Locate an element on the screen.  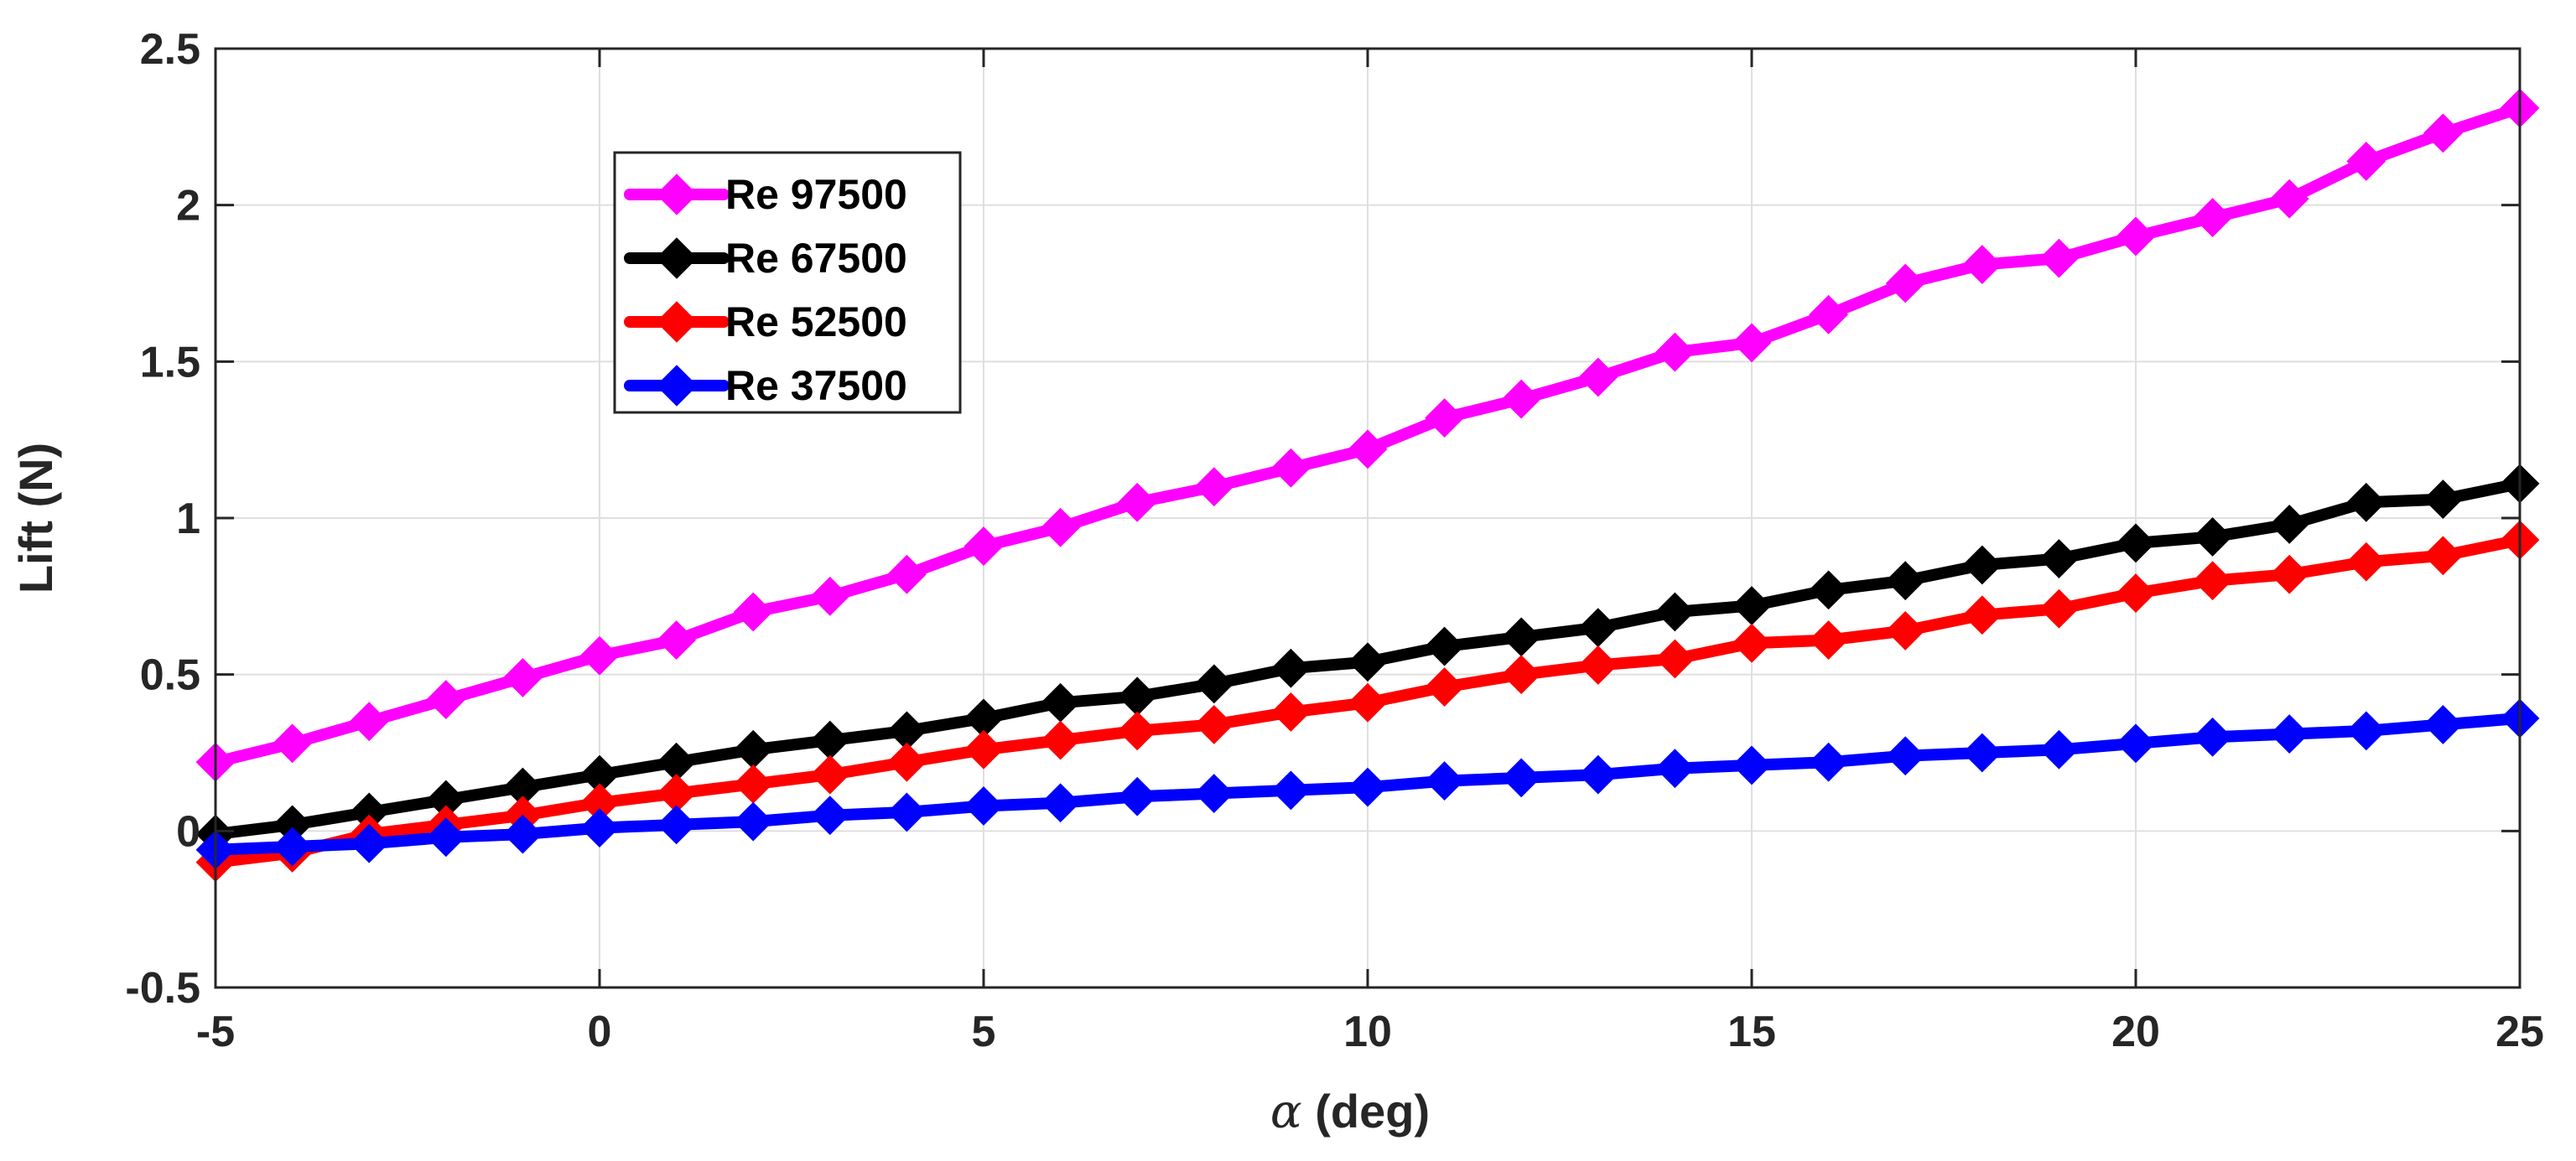
x-tick-label: 15 is located at coordinates (1751, 1032).